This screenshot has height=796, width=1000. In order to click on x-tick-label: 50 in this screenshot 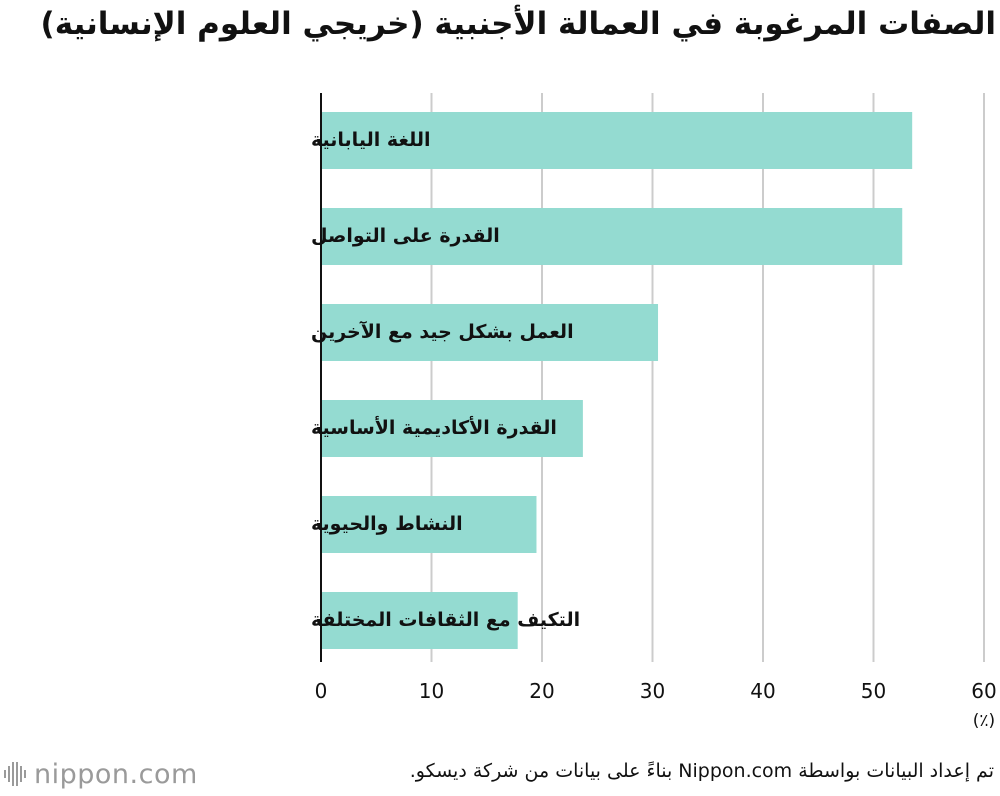, I will do `click(873, 691)`.